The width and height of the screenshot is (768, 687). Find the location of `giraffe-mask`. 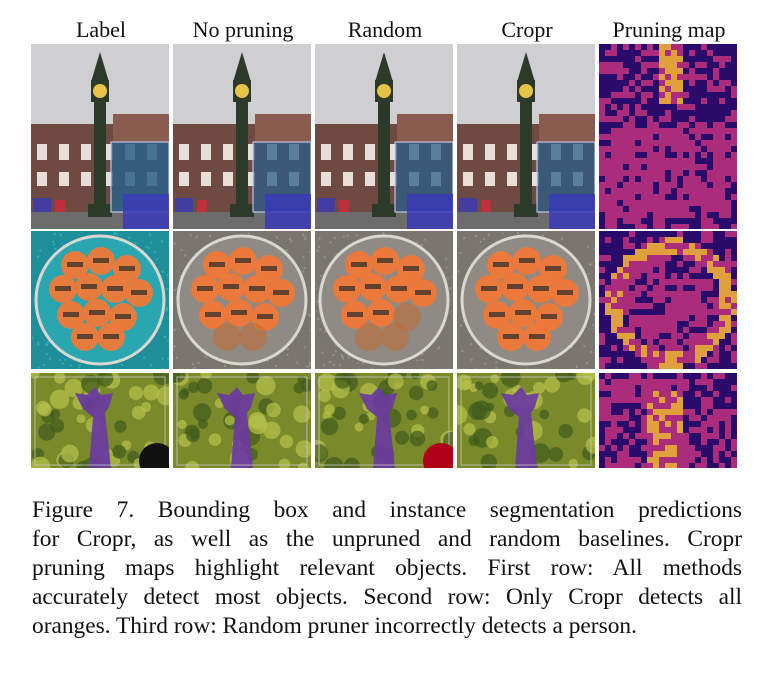

giraffe-mask is located at coordinates (520, 427).